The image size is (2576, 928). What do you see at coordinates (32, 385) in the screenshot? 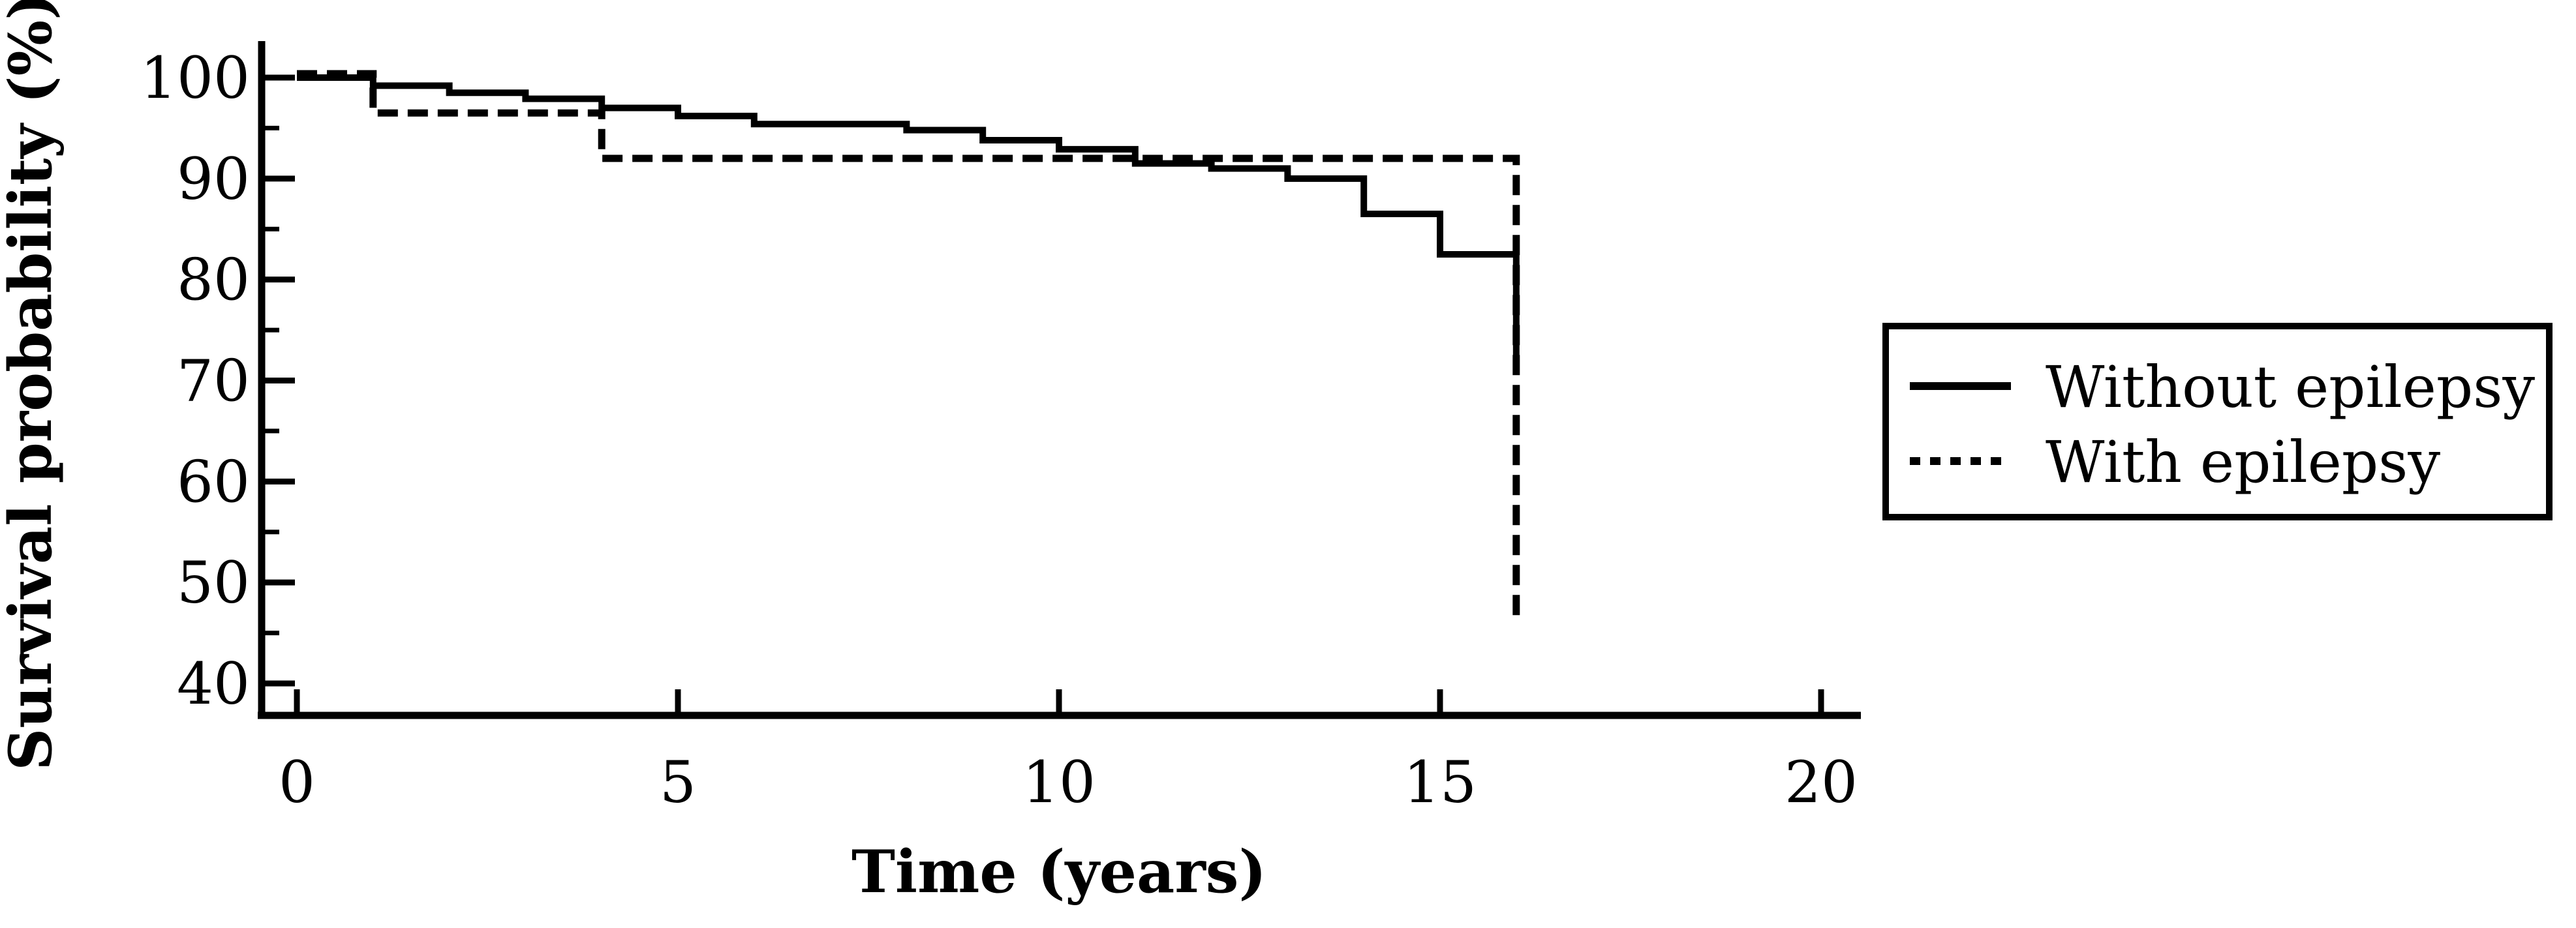
I see `y-axis-title: Survival probability (%)` at bounding box center [32, 385].